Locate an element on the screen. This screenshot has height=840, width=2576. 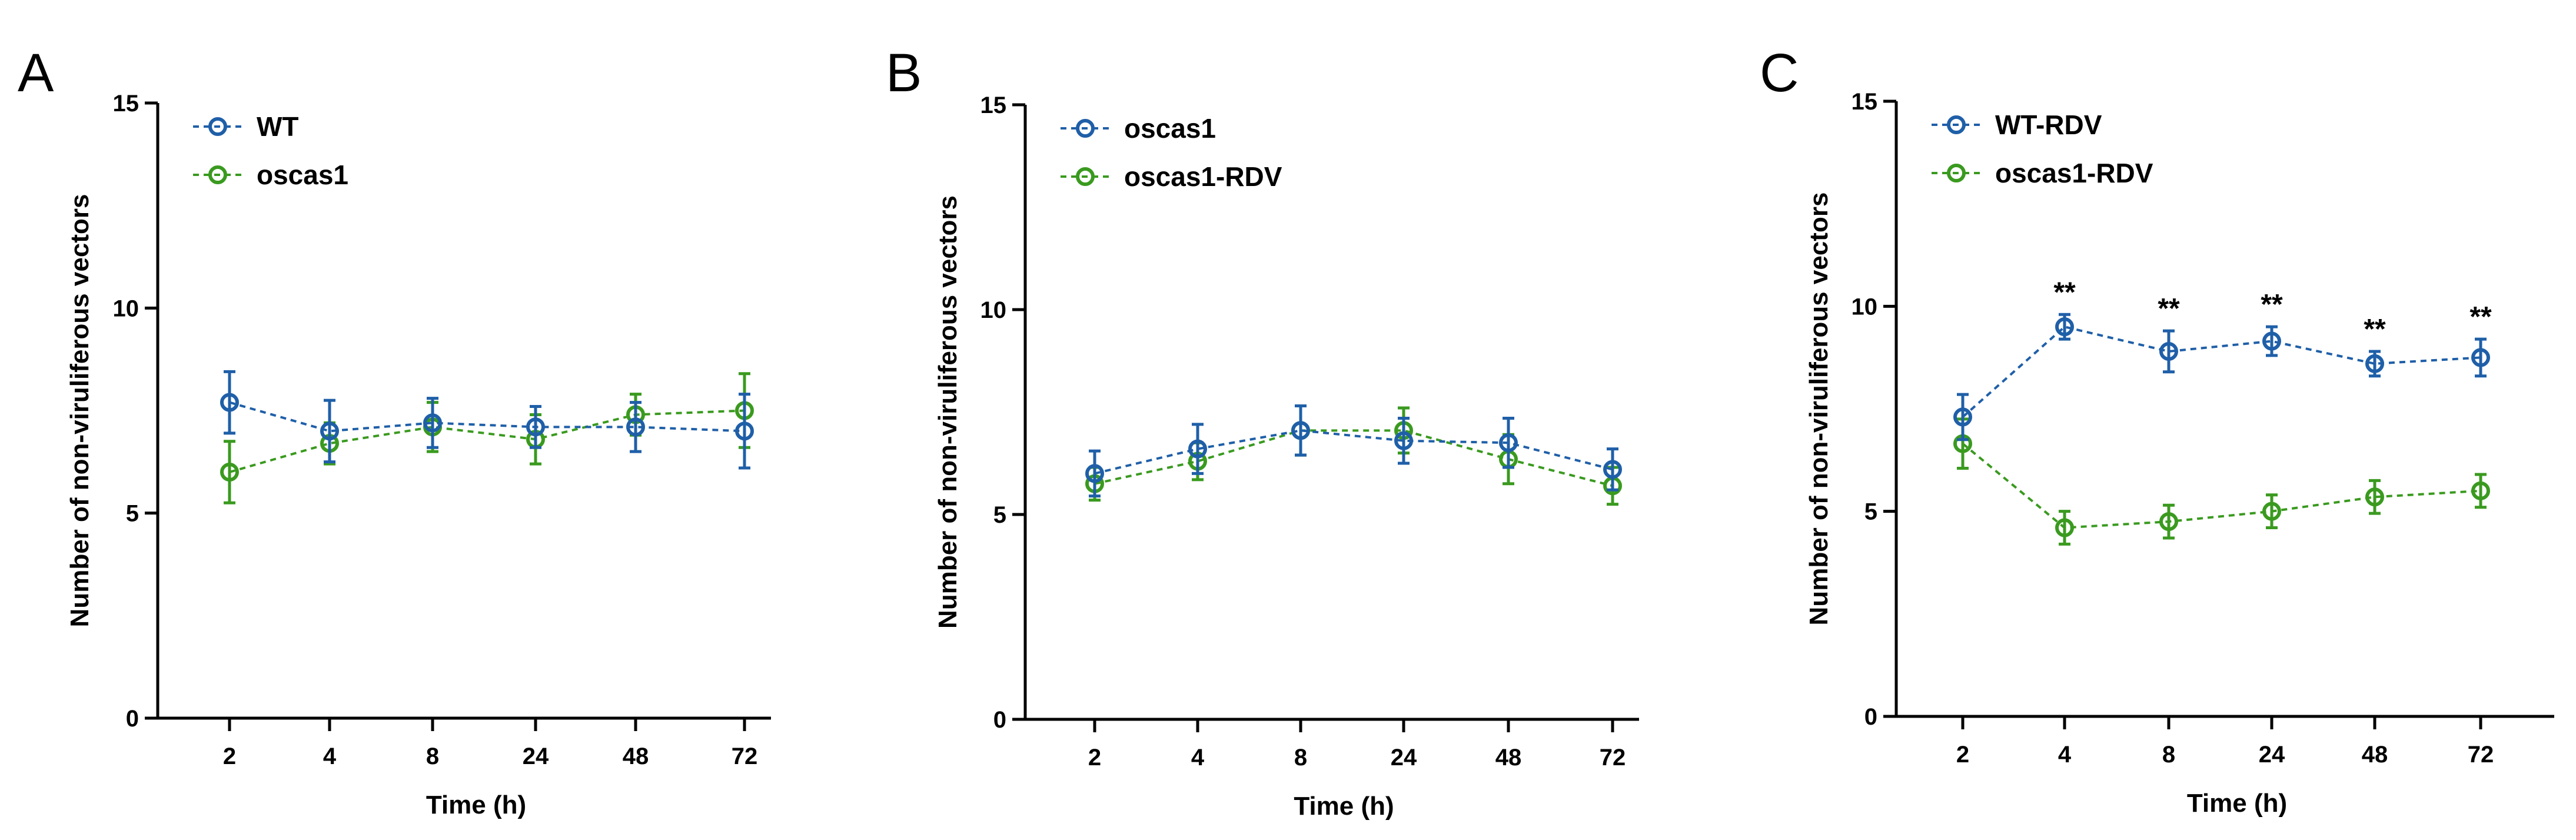
series-wt is located at coordinates (487, 420).